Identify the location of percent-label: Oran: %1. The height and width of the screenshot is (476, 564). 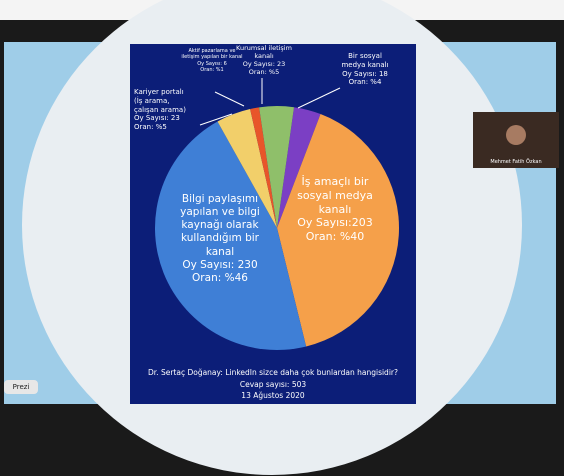
(212, 69).